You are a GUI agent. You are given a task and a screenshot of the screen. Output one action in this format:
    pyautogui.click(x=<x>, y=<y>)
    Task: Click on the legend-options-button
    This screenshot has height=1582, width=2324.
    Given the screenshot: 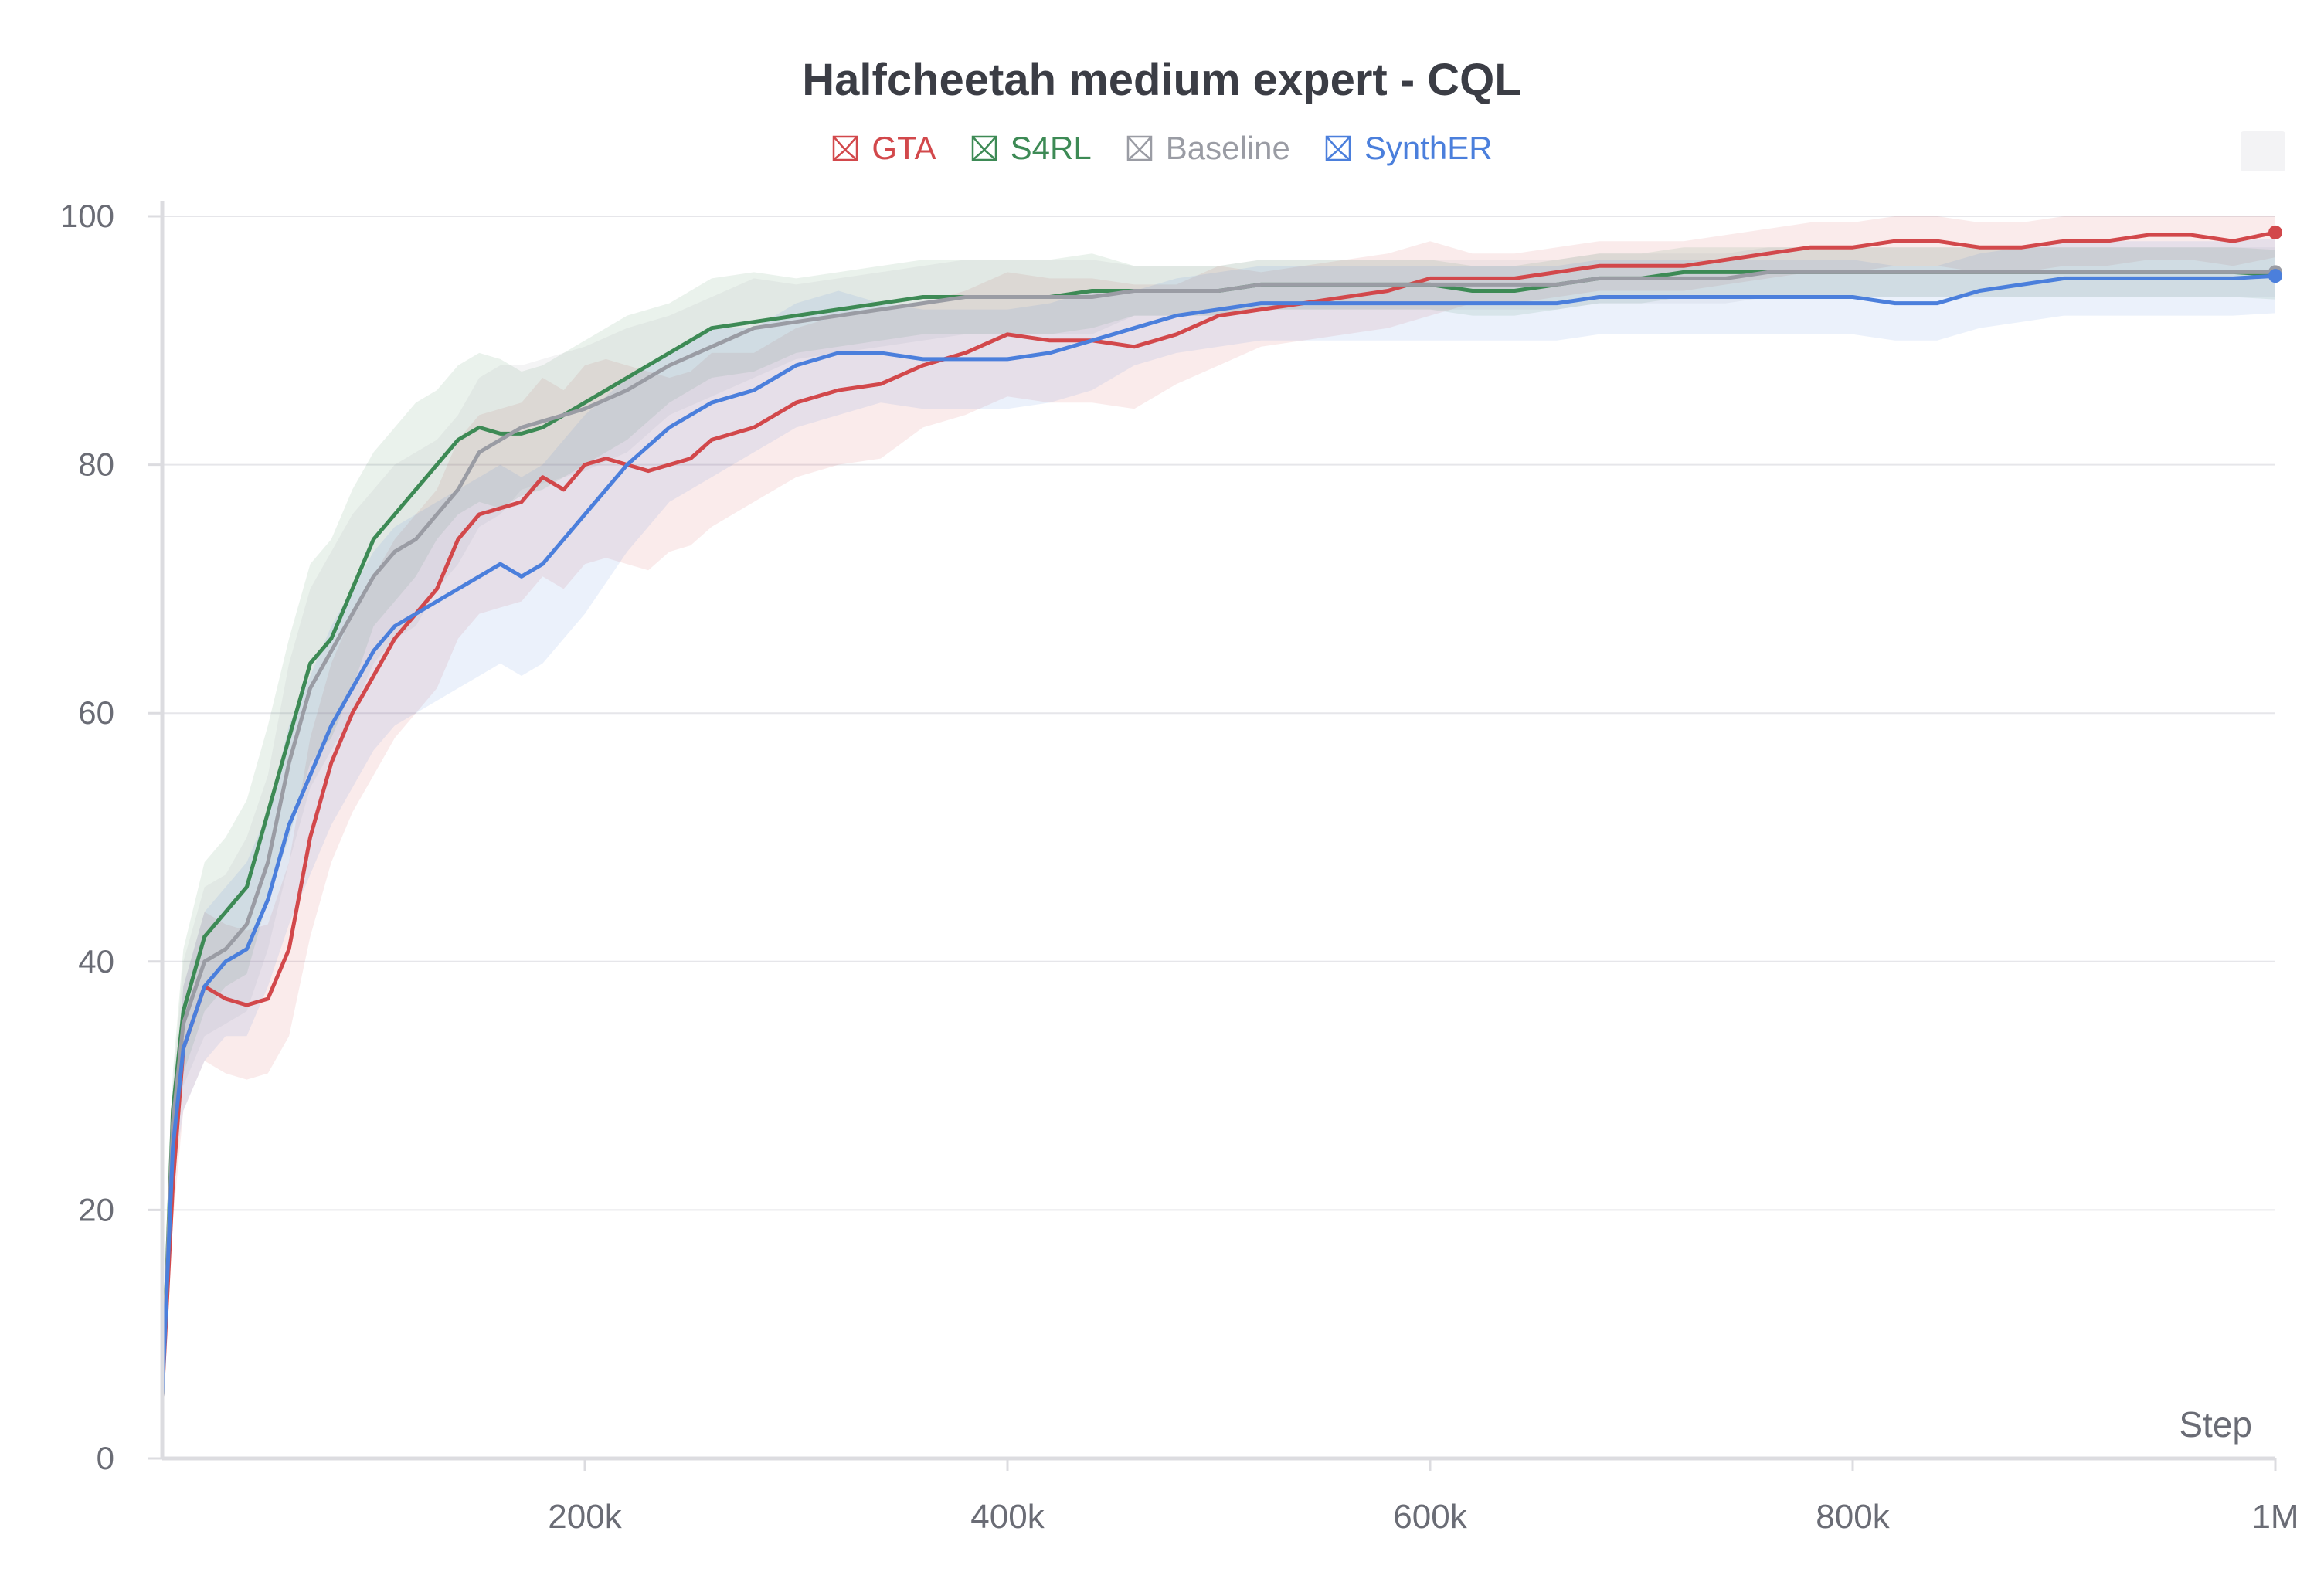 What is the action you would take?
    pyautogui.click(x=2263, y=151)
    